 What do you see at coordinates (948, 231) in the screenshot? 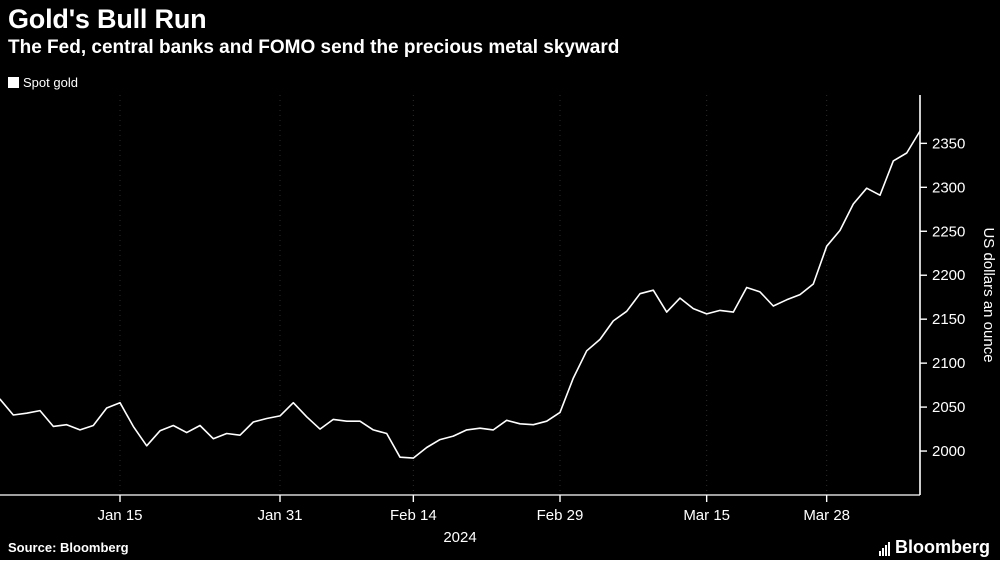
I see `svg-text: 2250` at bounding box center [948, 231].